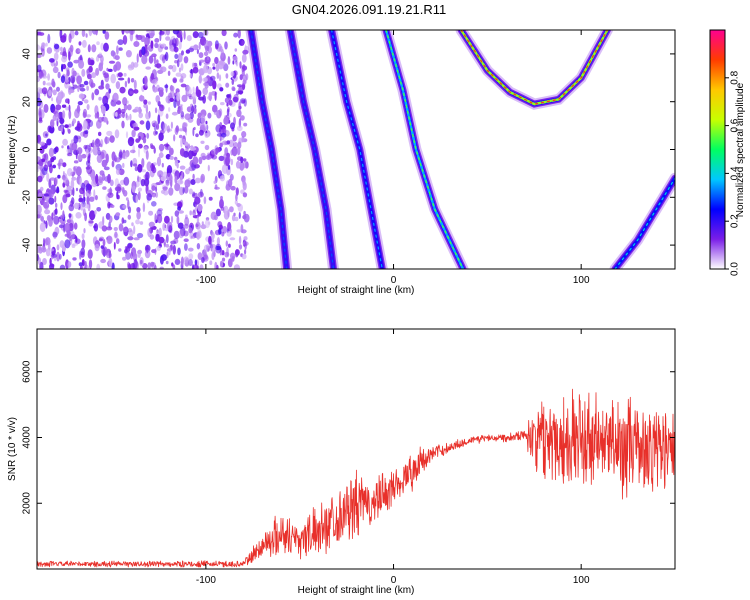  Describe the element at coordinates (735, 269) in the screenshot. I see `colorbar-tick-label: 0.0` at that location.